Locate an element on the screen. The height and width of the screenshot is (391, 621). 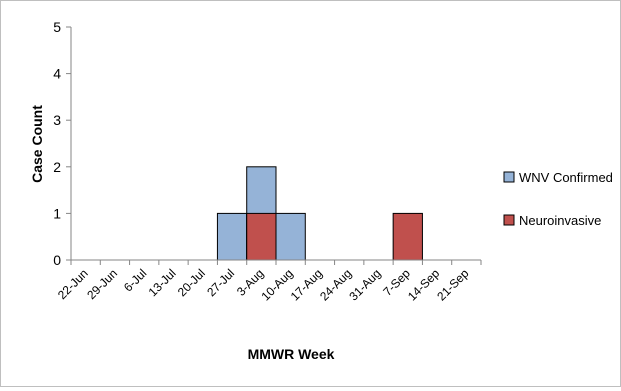
x-axis-title: MMWR Week is located at coordinates (291, 354).